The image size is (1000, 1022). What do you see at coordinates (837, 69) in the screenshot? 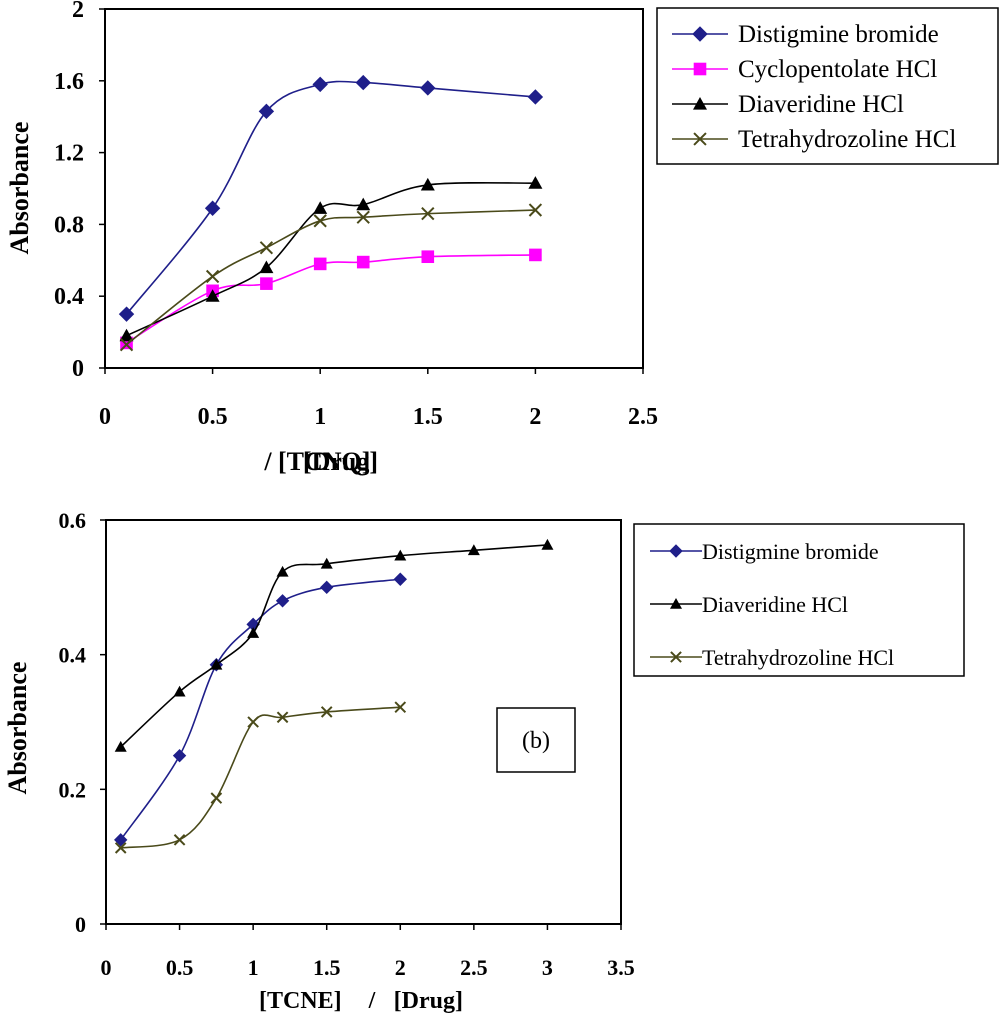
I see `legend-label: Cyclopentolate HCl` at bounding box center [837, 69].